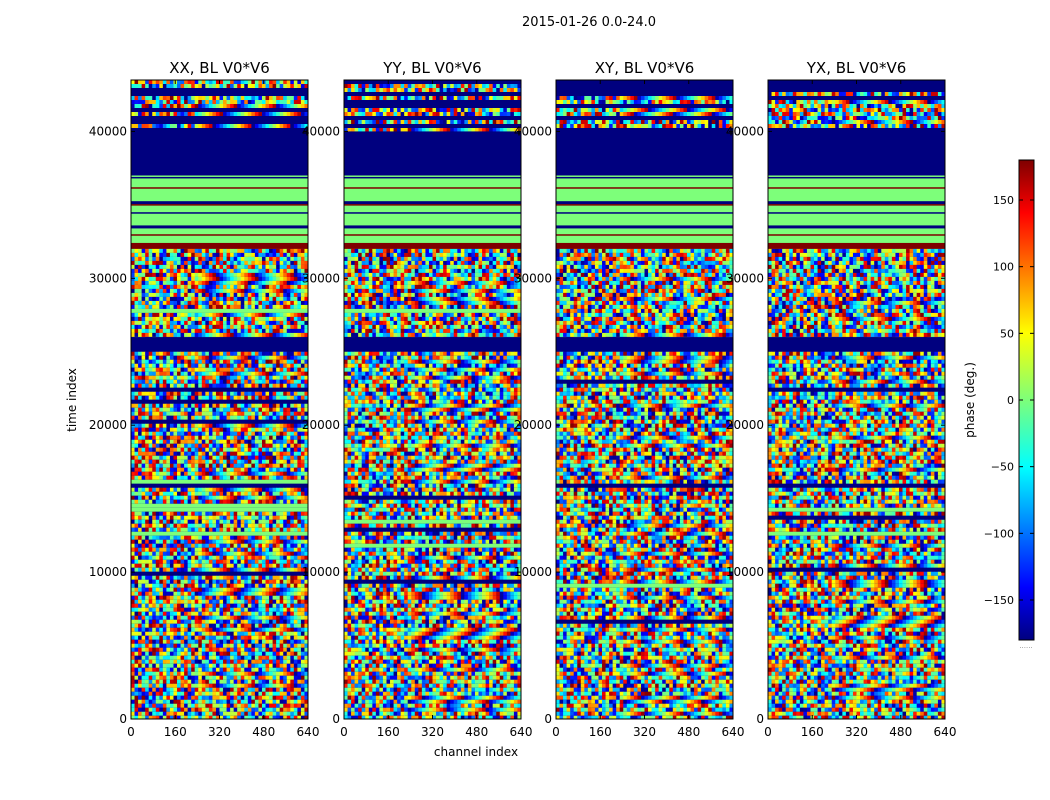 This screenshot has height=800, width=1050. Describe the element at coordinates (645, 68) in the screenshot. I see `panel-title: XY, BL V0*V6` at that location.